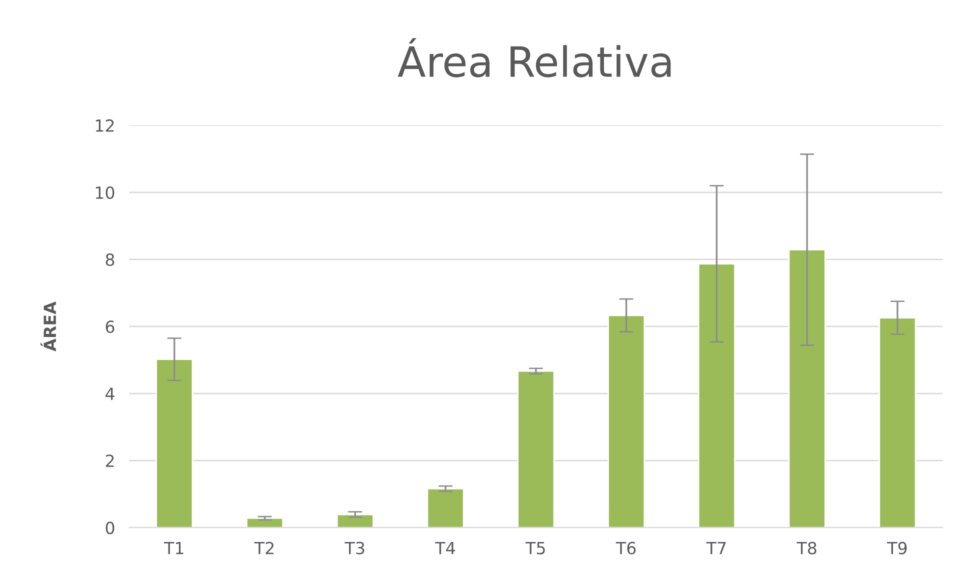 The width and height of the screenshot is (957, 583). Describe the element at coordinates (534, 58) in the screenshot. I see `chart-title: Área Relativa` at that location.